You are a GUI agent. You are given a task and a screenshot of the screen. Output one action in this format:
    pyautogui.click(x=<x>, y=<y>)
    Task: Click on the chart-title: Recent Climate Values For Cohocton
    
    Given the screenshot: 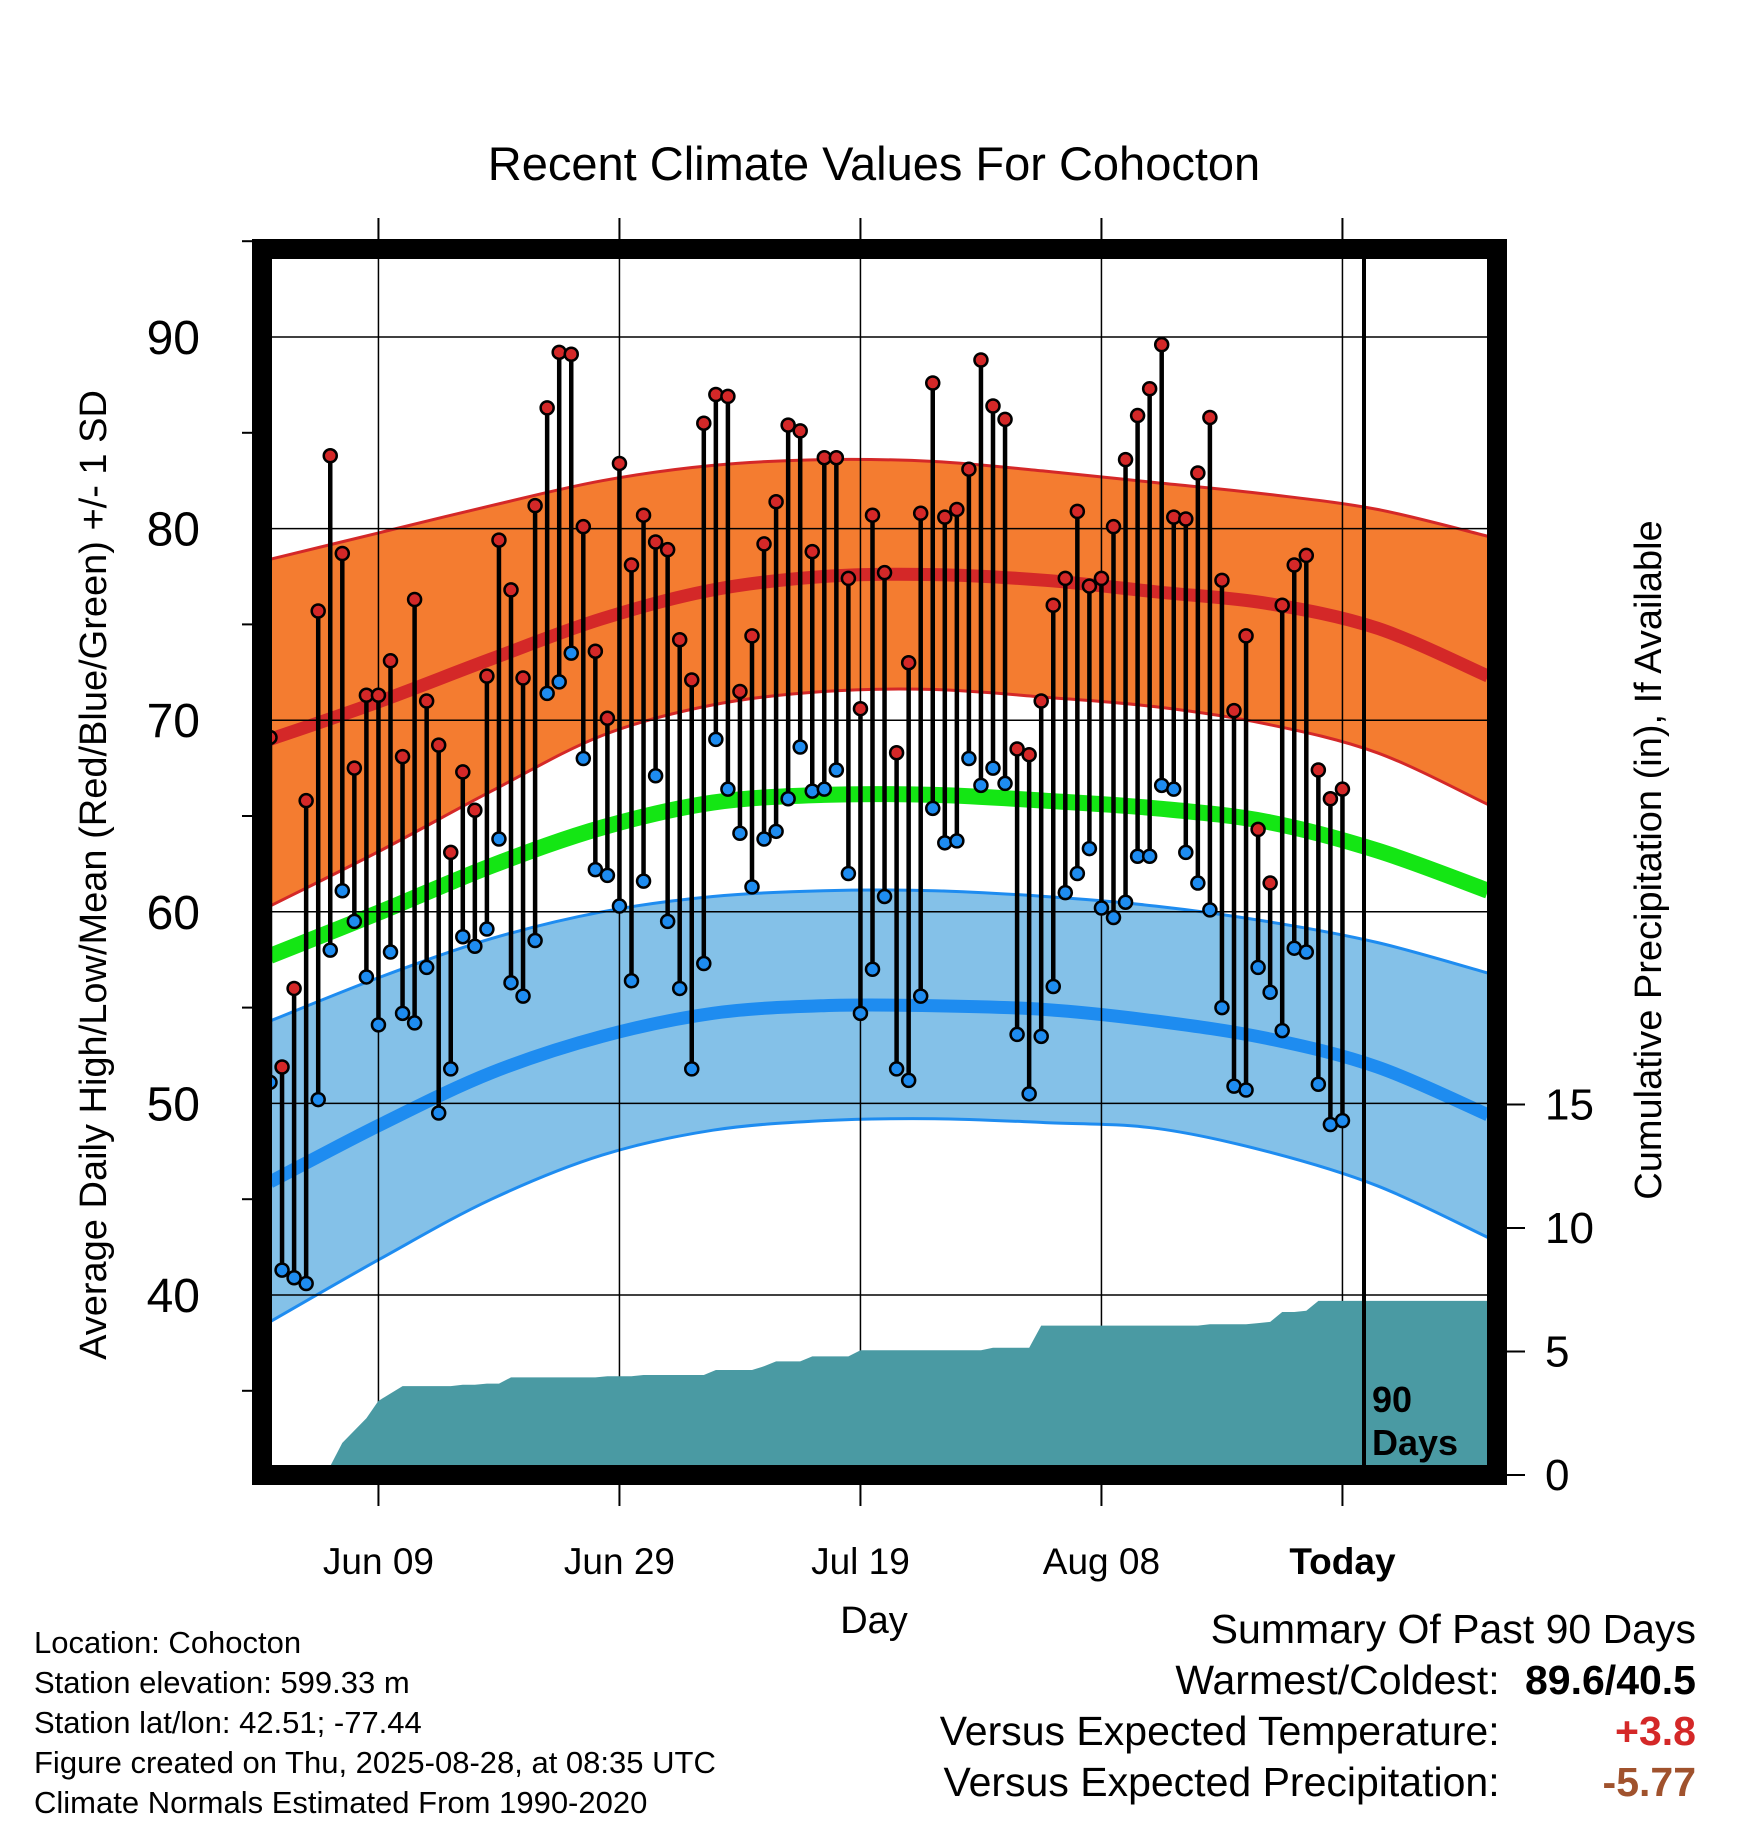 What is the action you would take?
    pyautogui.click(x=874, y=163)
    